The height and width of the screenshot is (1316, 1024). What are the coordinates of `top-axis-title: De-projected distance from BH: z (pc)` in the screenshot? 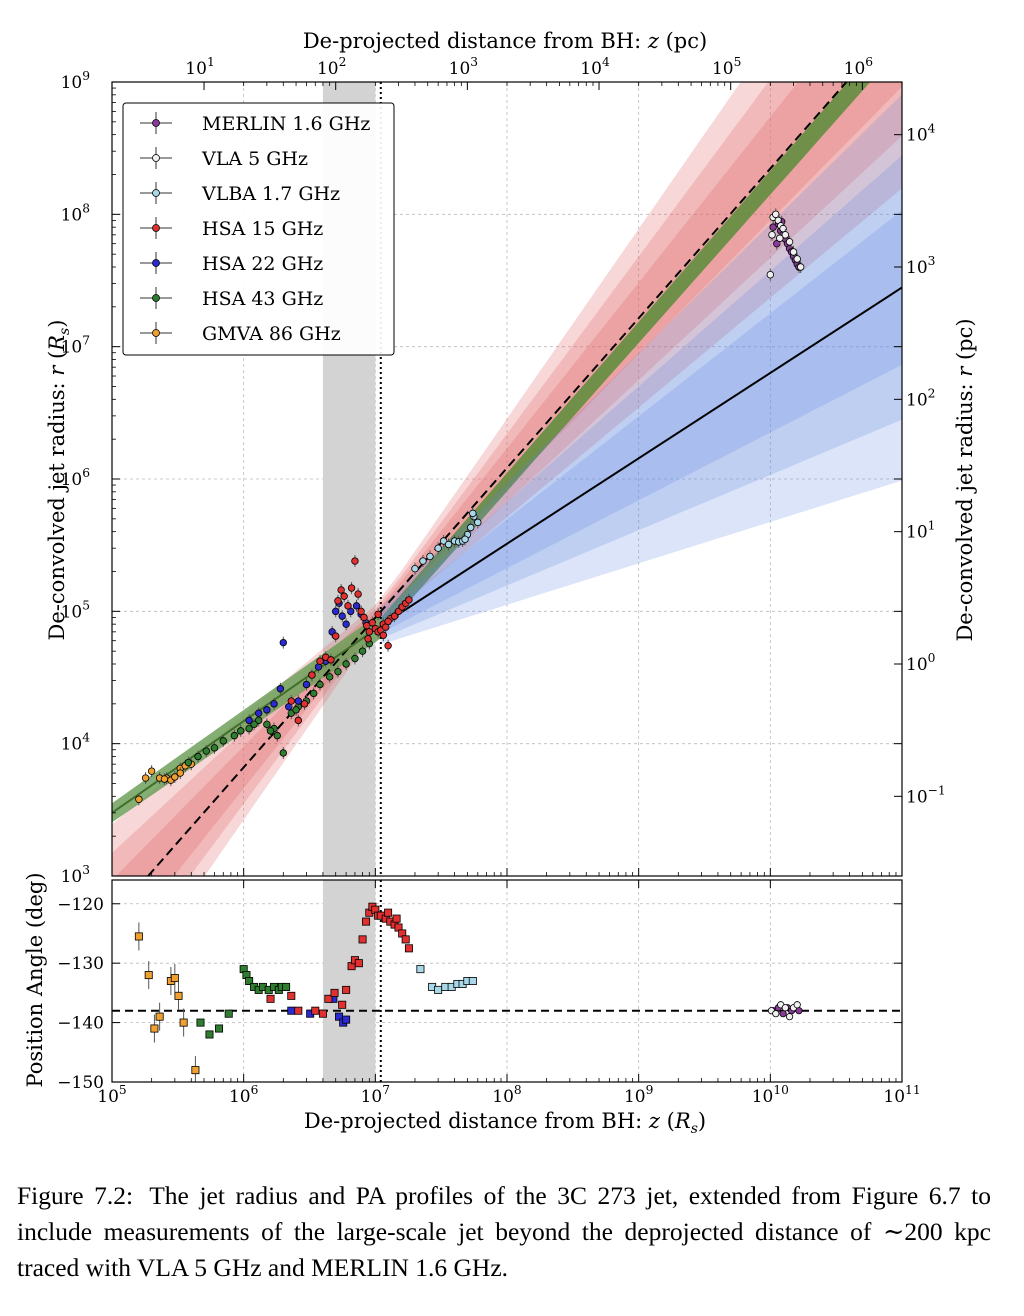 It's located at (505, 41).